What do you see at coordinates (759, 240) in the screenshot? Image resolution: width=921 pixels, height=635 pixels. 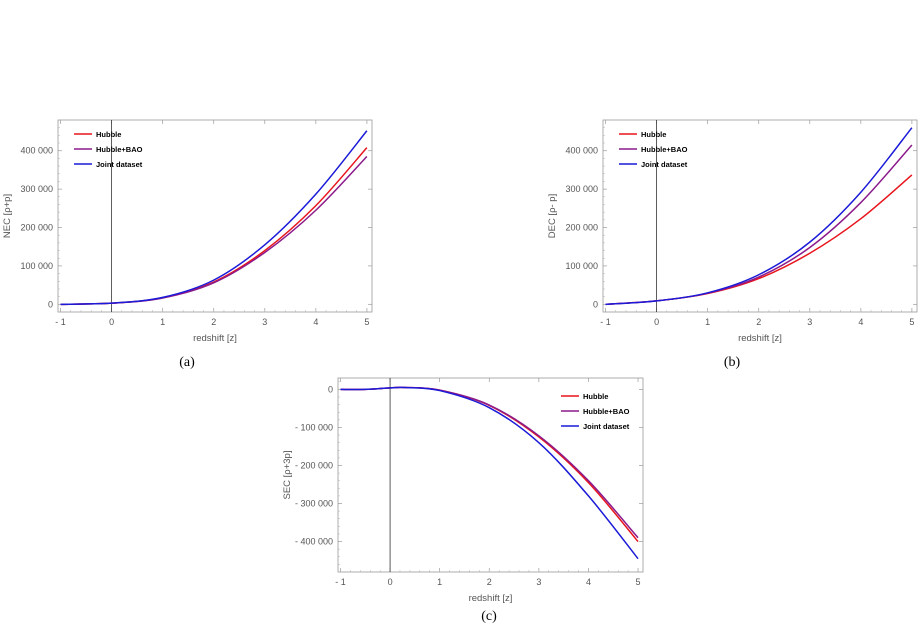 I see `series-line-hubble` at bounding box center [759, 240].